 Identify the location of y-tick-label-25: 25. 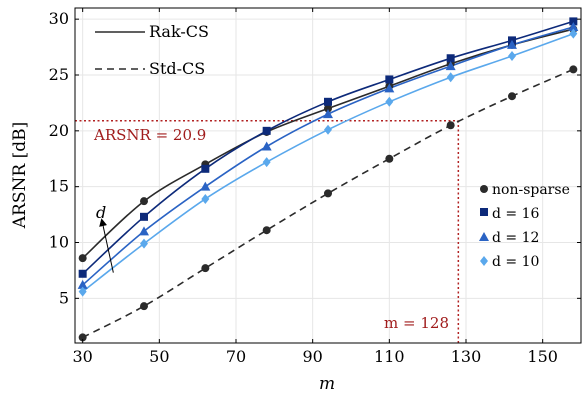
(59, 74).